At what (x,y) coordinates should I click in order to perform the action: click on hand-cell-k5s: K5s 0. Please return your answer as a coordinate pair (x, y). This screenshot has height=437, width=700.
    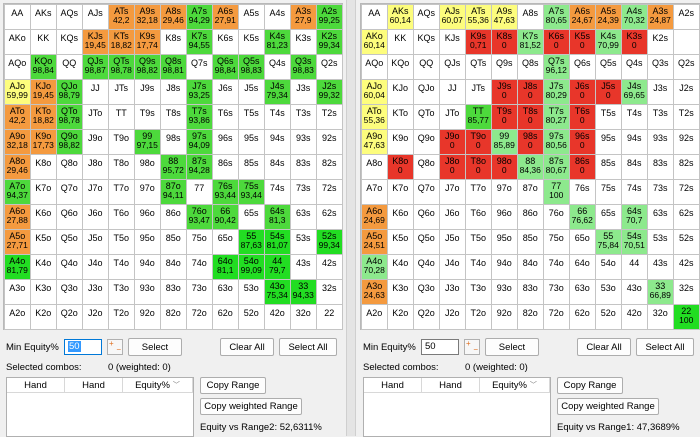
    Looking at the image, I should click on (582, 42).